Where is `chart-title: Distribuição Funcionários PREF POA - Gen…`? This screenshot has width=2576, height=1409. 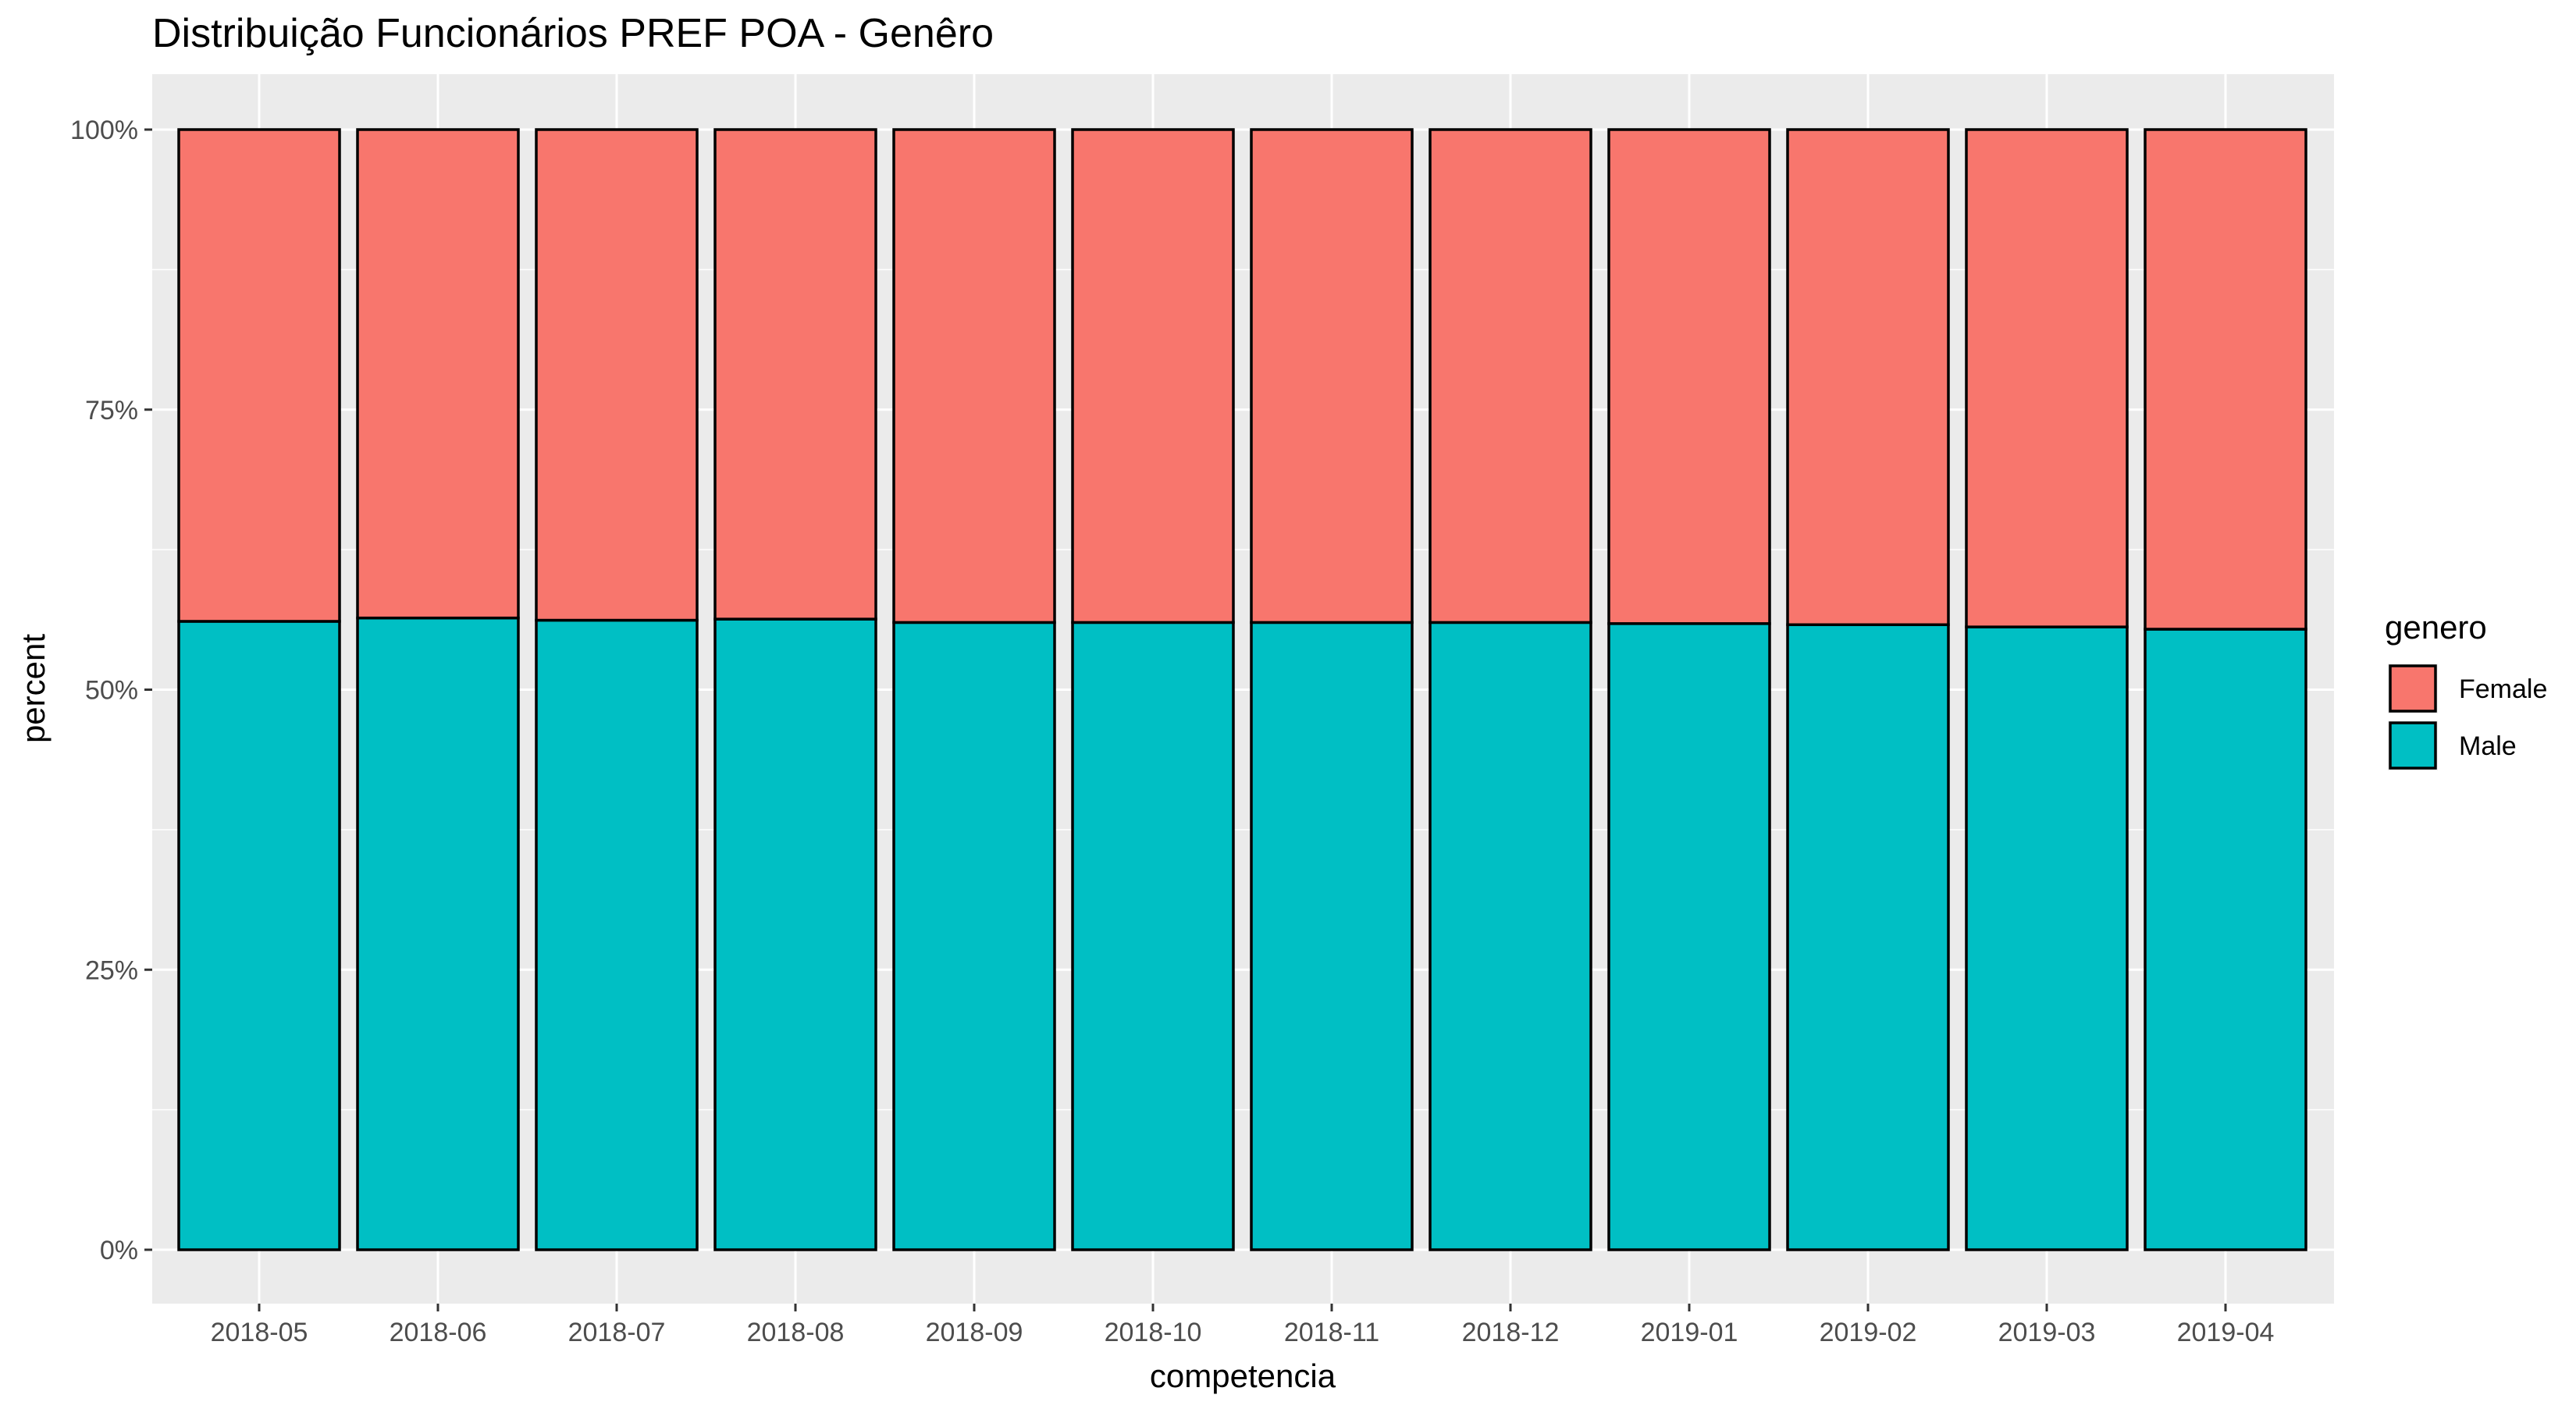 chart-title: Distribuição Funcionários PREF POA - Gen… is located at coordinates (573, 33).